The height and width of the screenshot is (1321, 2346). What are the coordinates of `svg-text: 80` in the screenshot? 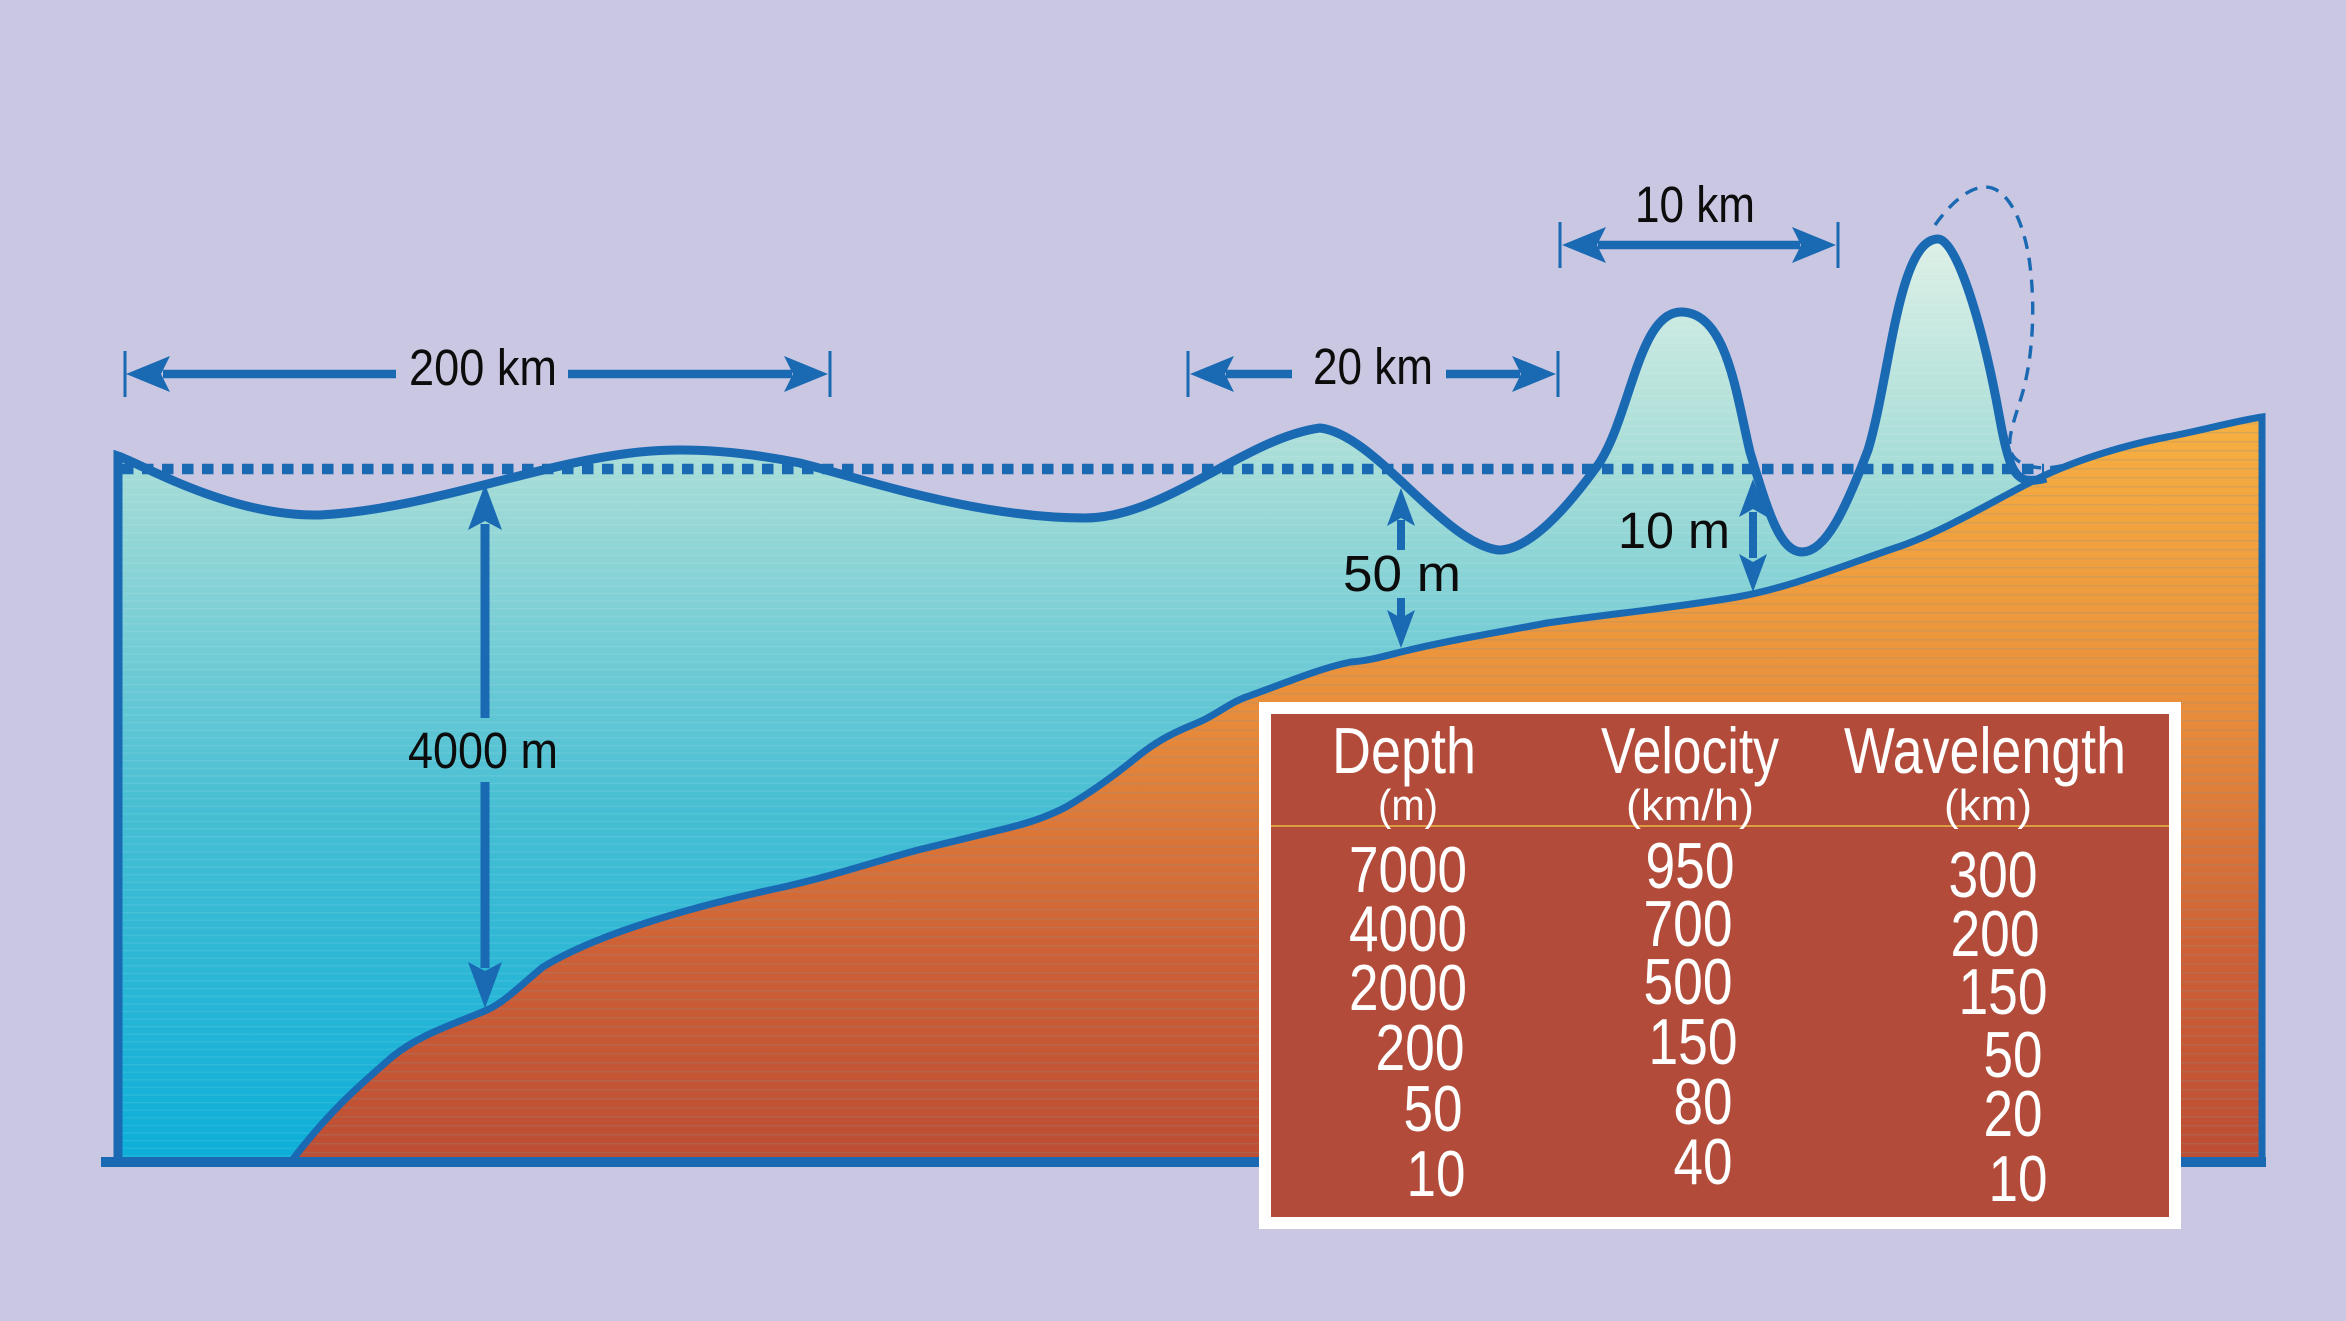 It's located at (1703, 1101).